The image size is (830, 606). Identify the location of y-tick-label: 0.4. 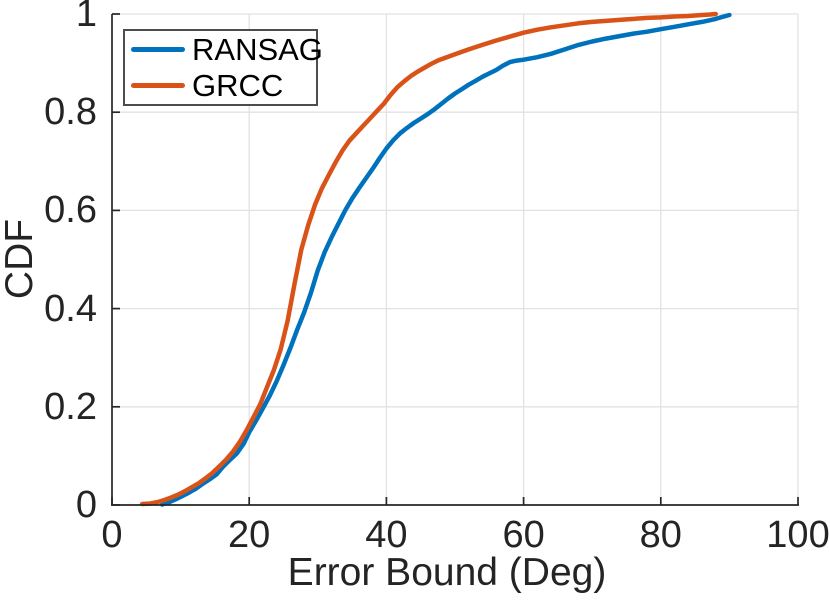
(70, 308).